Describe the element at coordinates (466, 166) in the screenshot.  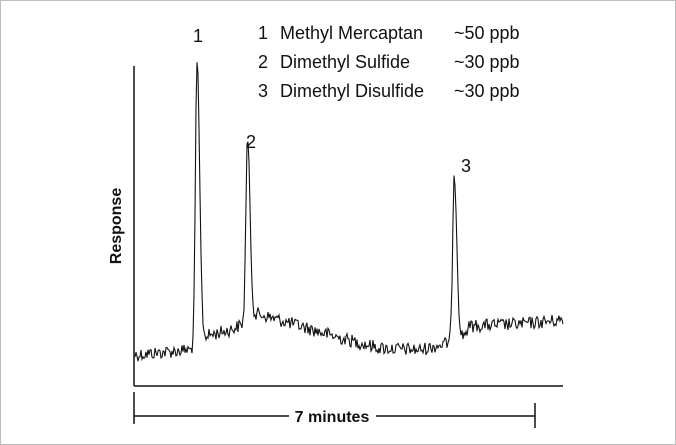
I see `peak-label-3: 3` at that location.